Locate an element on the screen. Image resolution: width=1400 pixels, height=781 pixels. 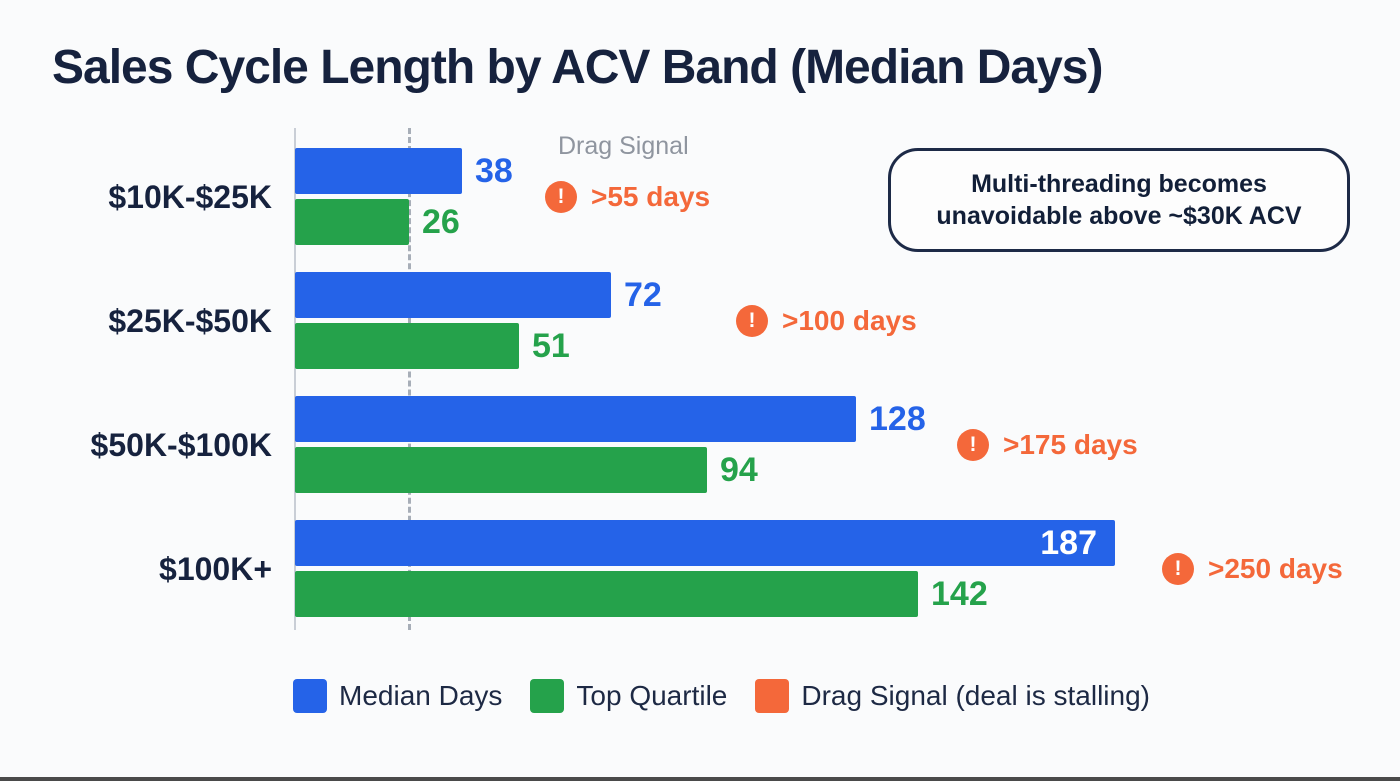
drag-signal-label: >55 days is located at coordinates (651, 196).